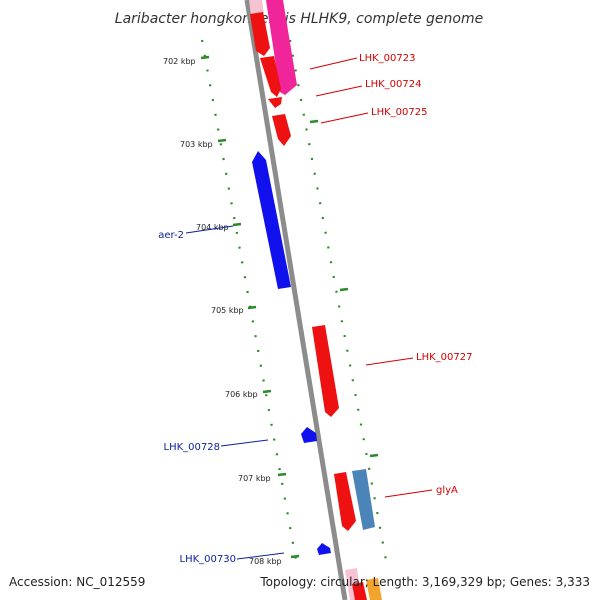 This screenshot has width=600, height=600. Describe the element at coordinates (387, 58) in the screenshot. I see `label-lhk-00723: LHK_00723` at that location.